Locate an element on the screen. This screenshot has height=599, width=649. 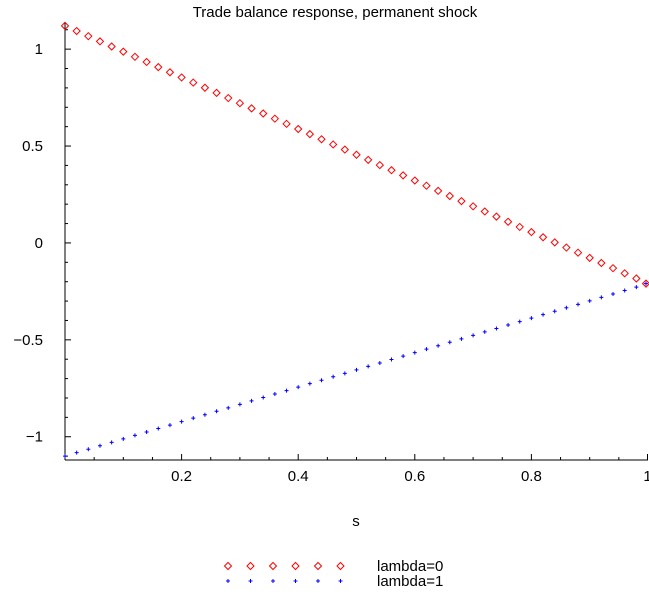
x-axis-label: s is located at coordinates (356, 521).